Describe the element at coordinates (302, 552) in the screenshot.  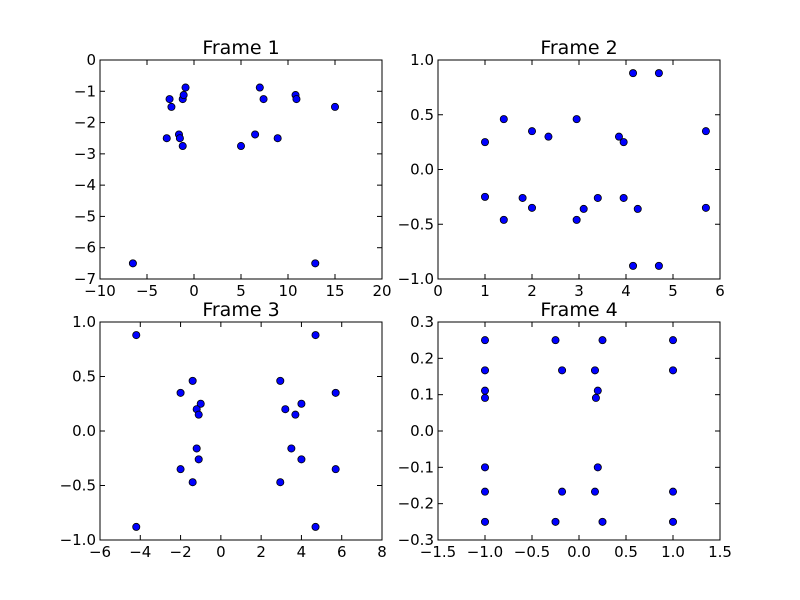
I see `x-tick-label: 4` at that location.